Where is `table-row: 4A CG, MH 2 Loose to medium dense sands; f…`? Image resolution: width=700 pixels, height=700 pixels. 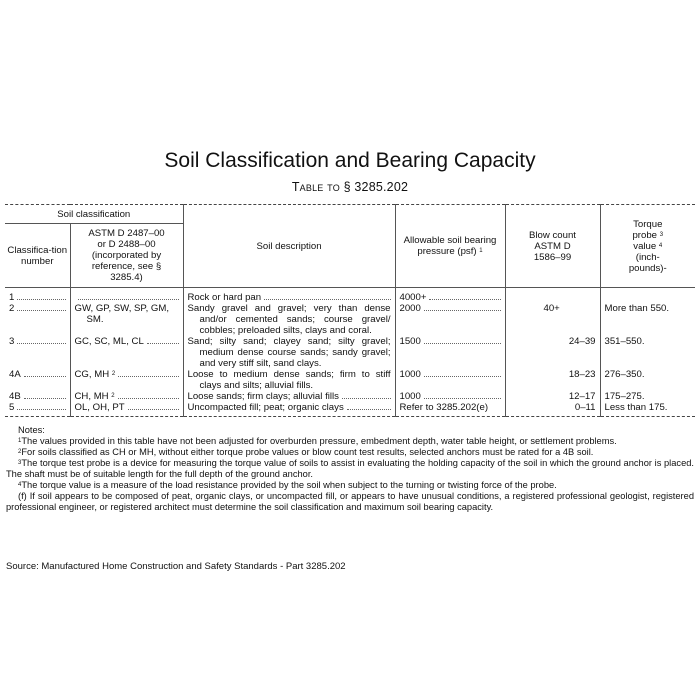 table-row: 4A CG, MH 2 Loose to medium dense sands; f… is located at coordinates (350, 380).